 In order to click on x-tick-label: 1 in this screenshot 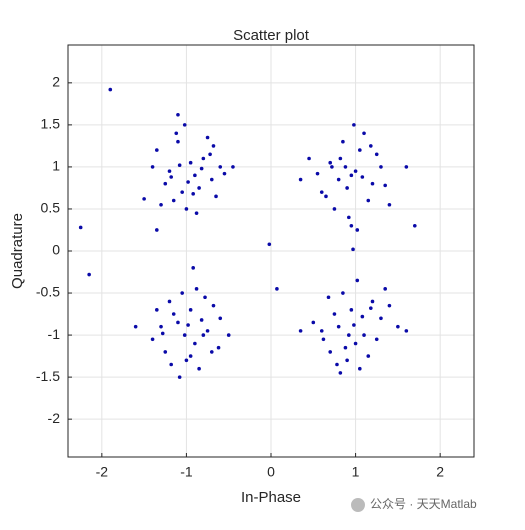, I will do `click(356, 472)`.